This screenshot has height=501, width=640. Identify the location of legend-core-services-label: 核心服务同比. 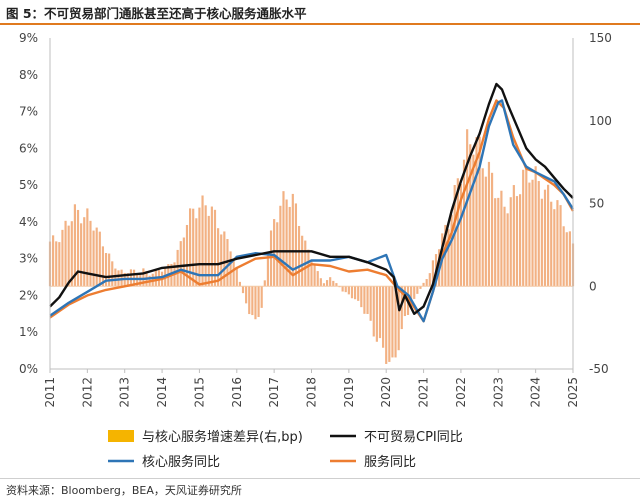
(181, 462).